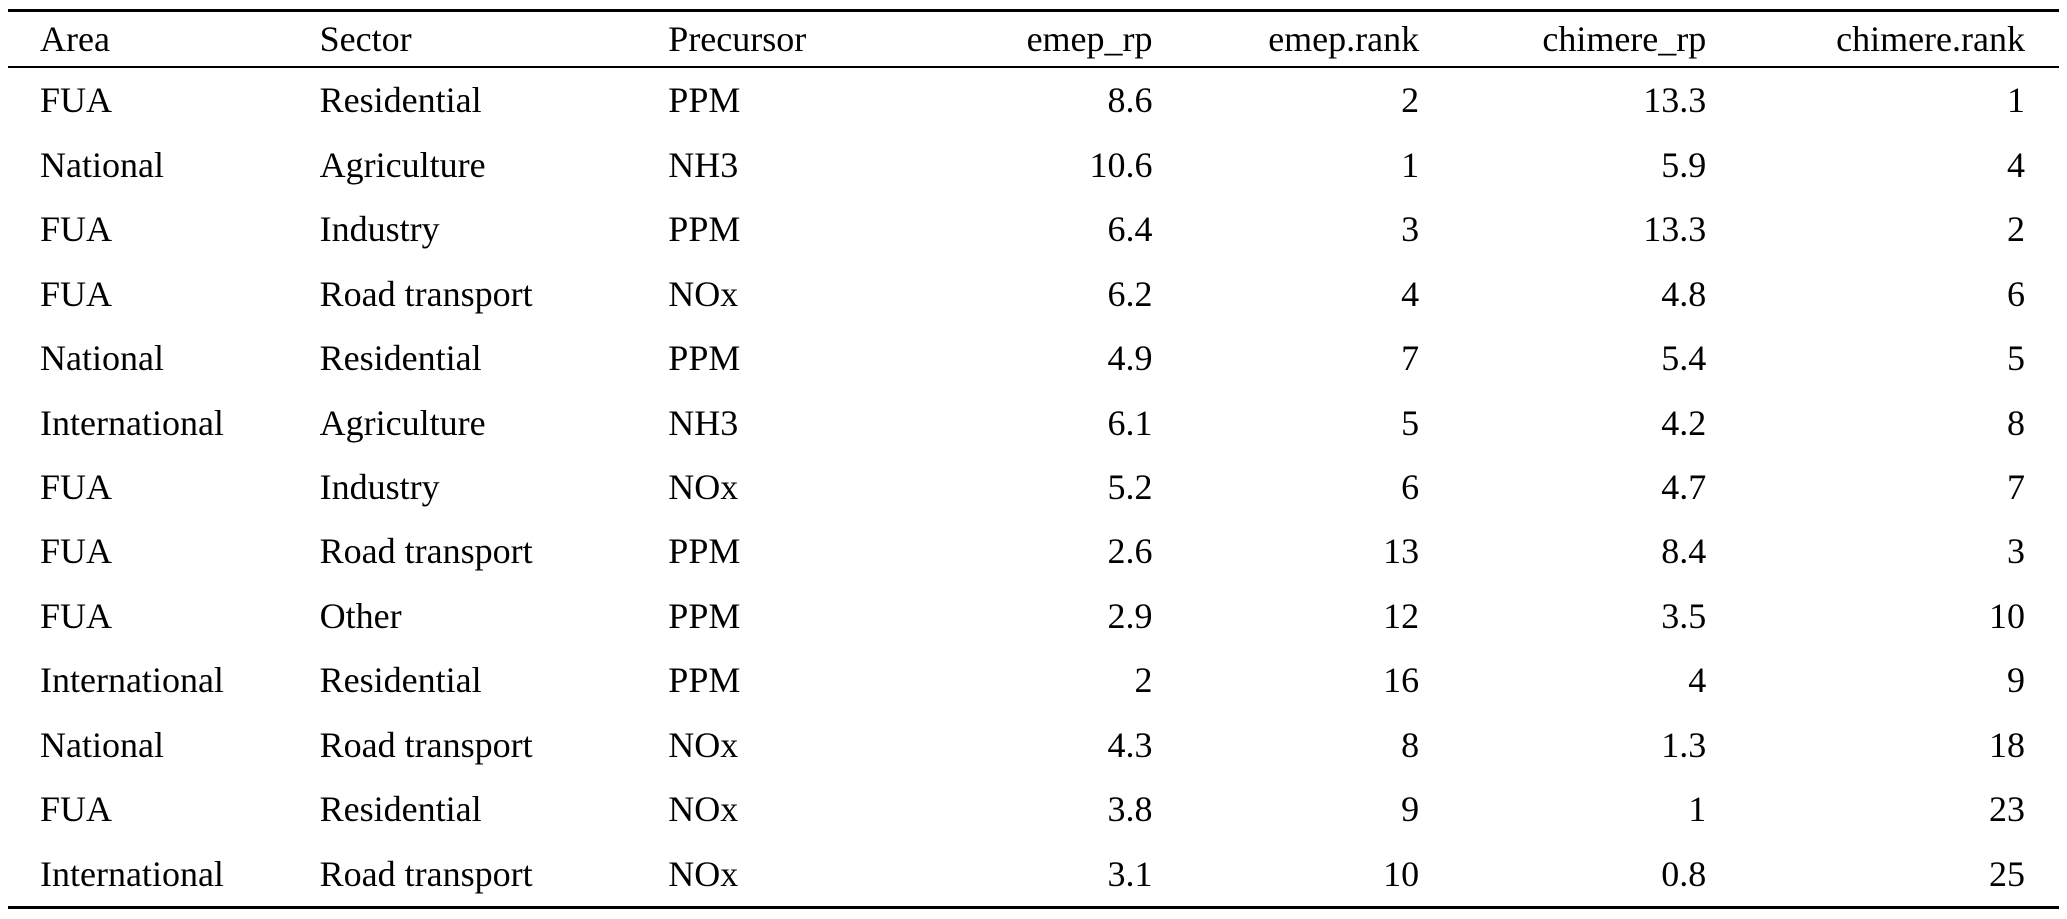  Describe the element at coordinates (1033, 680) in the screenshot. I see `table-row: International Residential PPM 2 16 4 9` at that location.